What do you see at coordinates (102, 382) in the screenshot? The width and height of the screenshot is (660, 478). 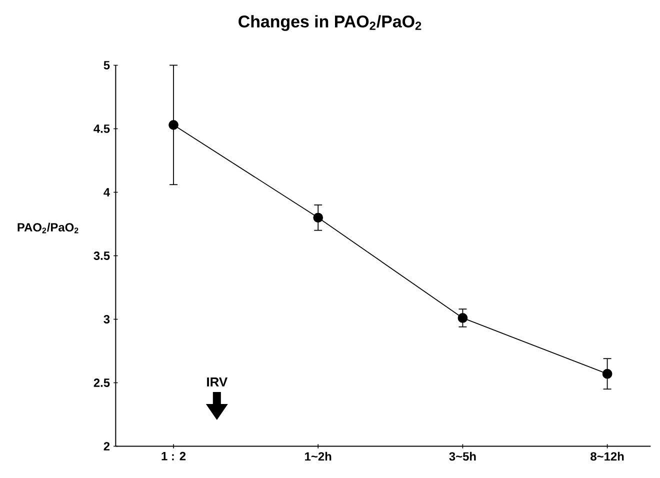 I see `y-tick-label: 2.5` at bounding box center [102, 382].